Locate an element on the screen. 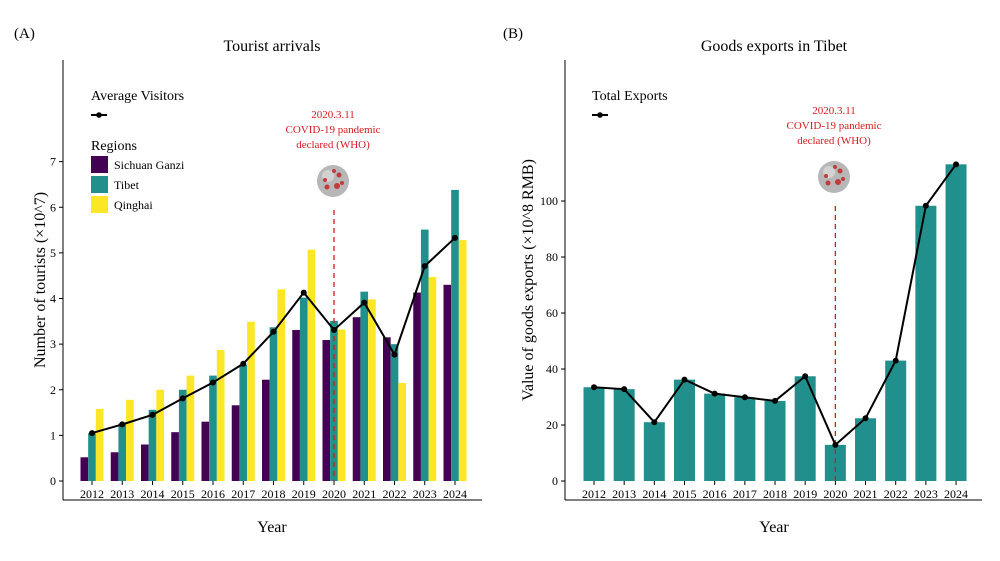  chart-a-point-2017 is located at coordinates (243, 363).